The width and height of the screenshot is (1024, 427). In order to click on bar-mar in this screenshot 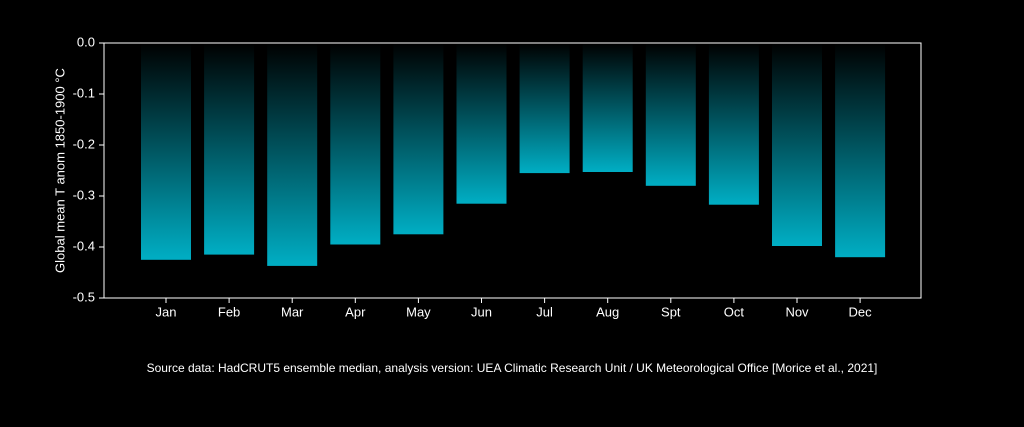, I will do `click(292, 154)`.